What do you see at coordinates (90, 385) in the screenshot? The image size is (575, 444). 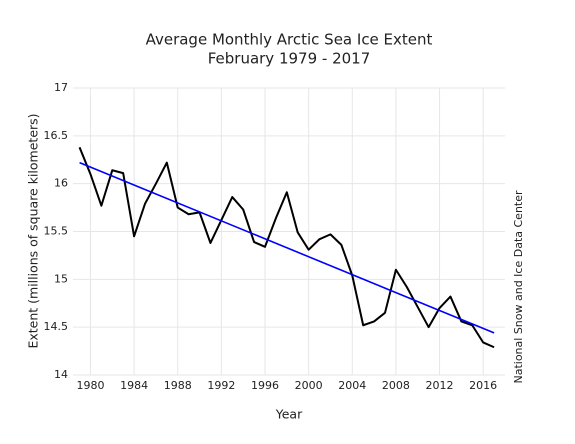 I see `x-tick-label: 1980` at bounding box center [90, 385].